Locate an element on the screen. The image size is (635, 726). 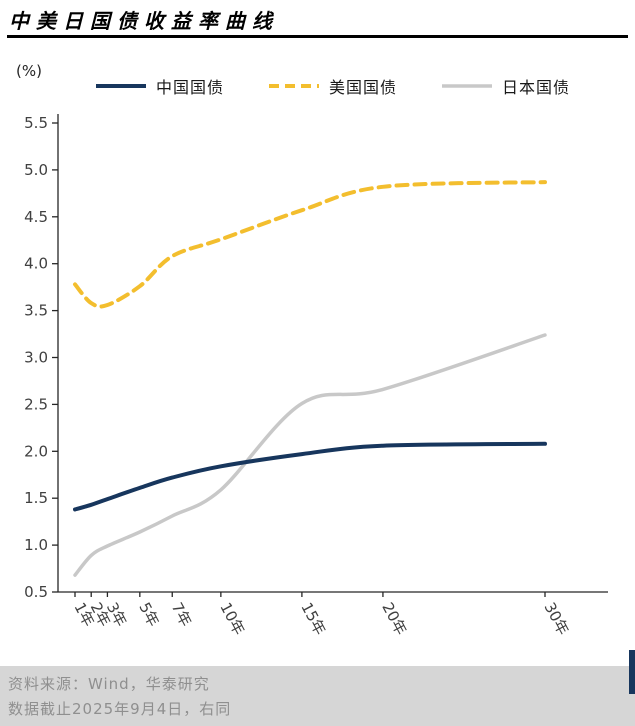
title-underline is located at coordinates (317, 36).